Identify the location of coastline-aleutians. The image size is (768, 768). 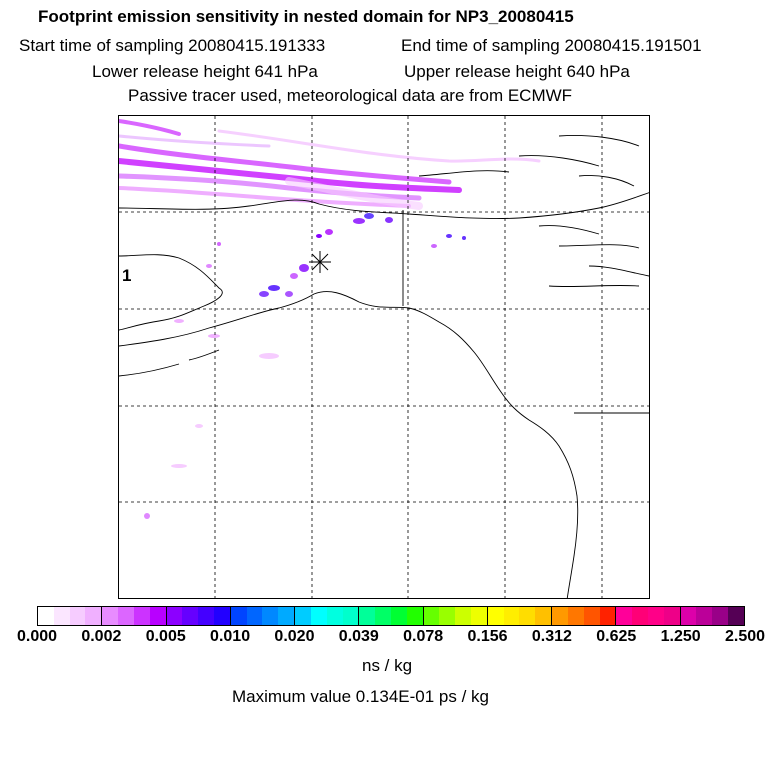
(169, 363).